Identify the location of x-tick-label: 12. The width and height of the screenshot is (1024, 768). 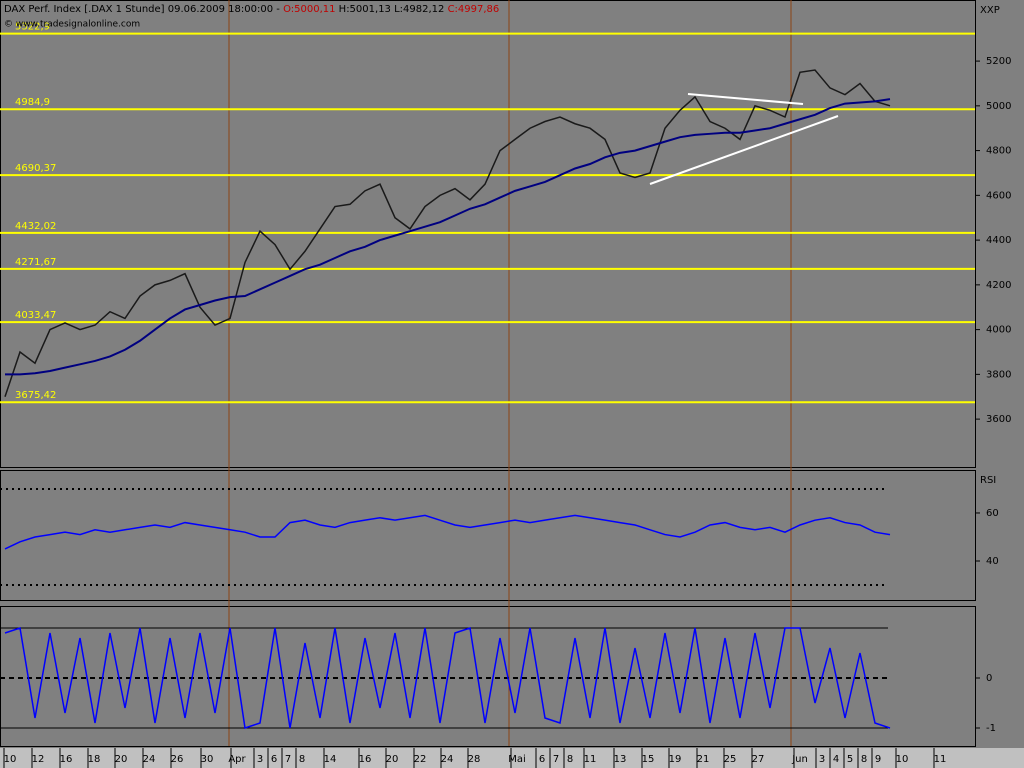
(38, 759).